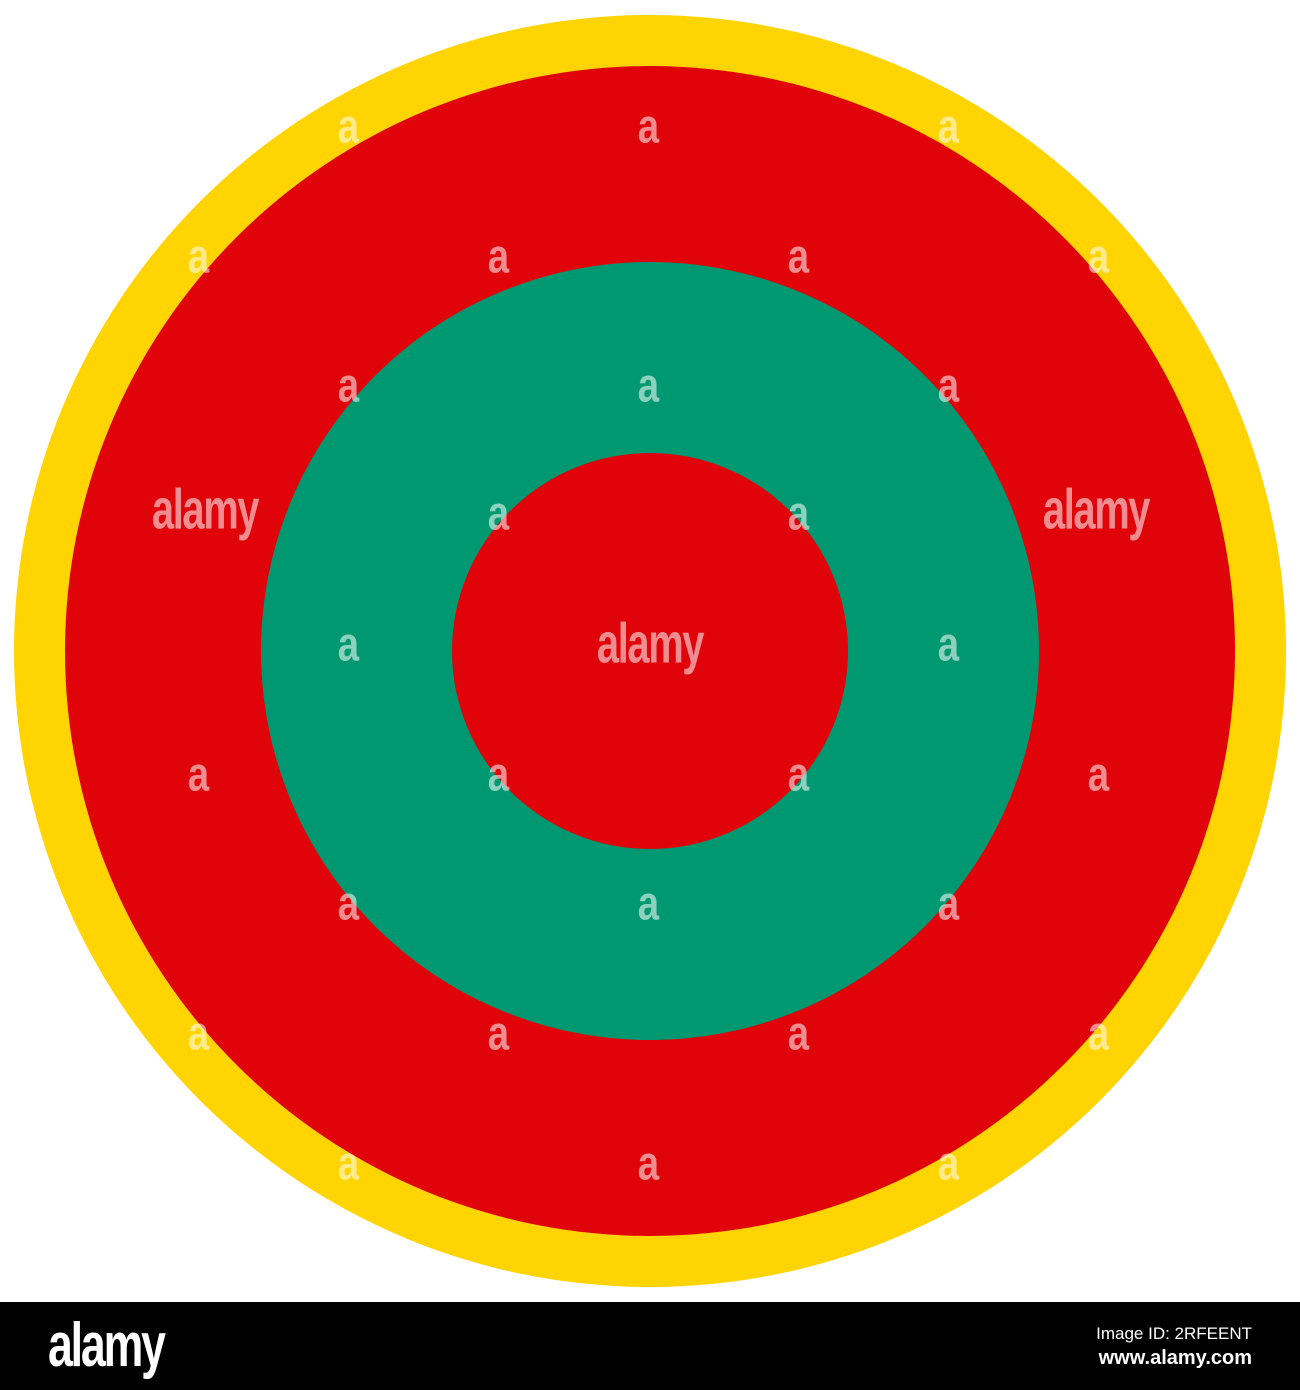 This screenshot has width=1300, height=1390. I want to click on credit-bar: alamy Image ID: 2RFEENT www.alamy.com, so click(650, 1346).